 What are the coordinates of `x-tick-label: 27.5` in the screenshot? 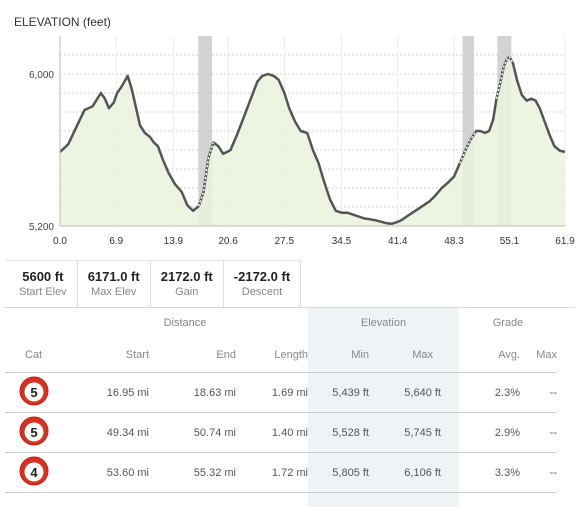 It's located at (285, 241).